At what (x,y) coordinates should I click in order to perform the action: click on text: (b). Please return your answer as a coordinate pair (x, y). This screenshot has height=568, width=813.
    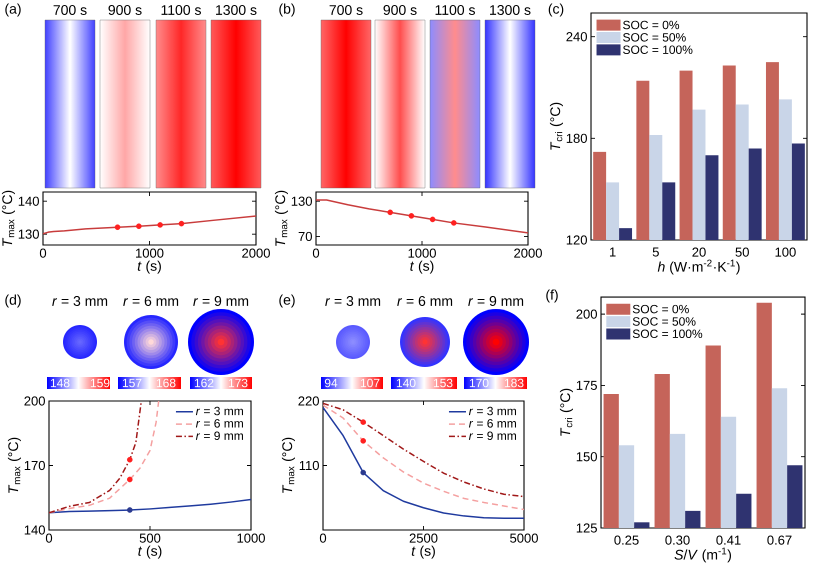
    Looking at the image, I should click on (287, 10).